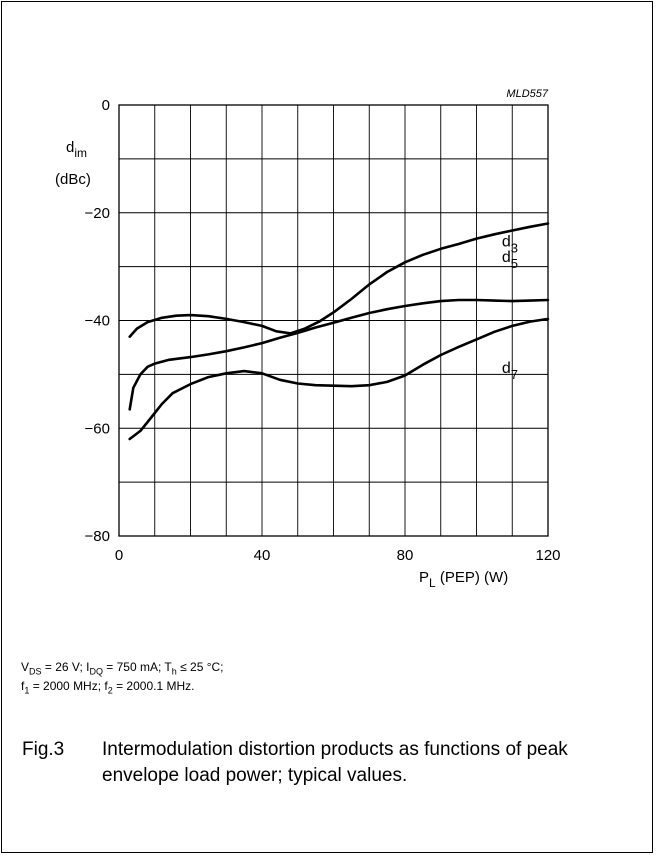 The height and width of the screenshot is (855, 656). What do you see at coordinates (510, 371) in the screenshot?
I see `series-label-d7: d7` at bounding box center [510, 371].